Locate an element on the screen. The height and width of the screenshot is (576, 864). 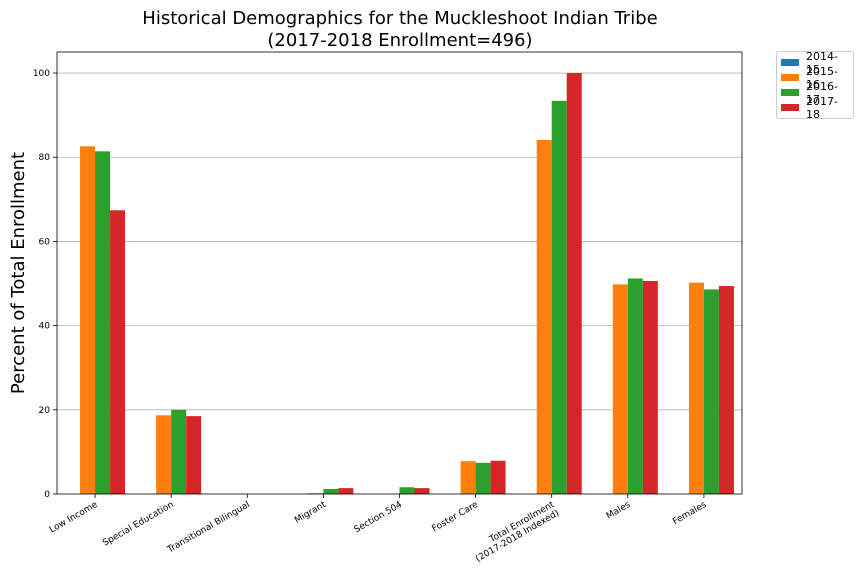
x-tick-label: Transitional Bilingual is located at coordinates (208, 528).